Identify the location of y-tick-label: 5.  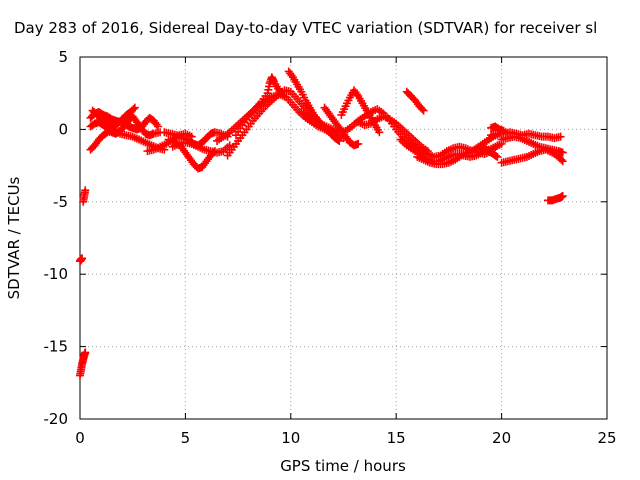
(63, 57).